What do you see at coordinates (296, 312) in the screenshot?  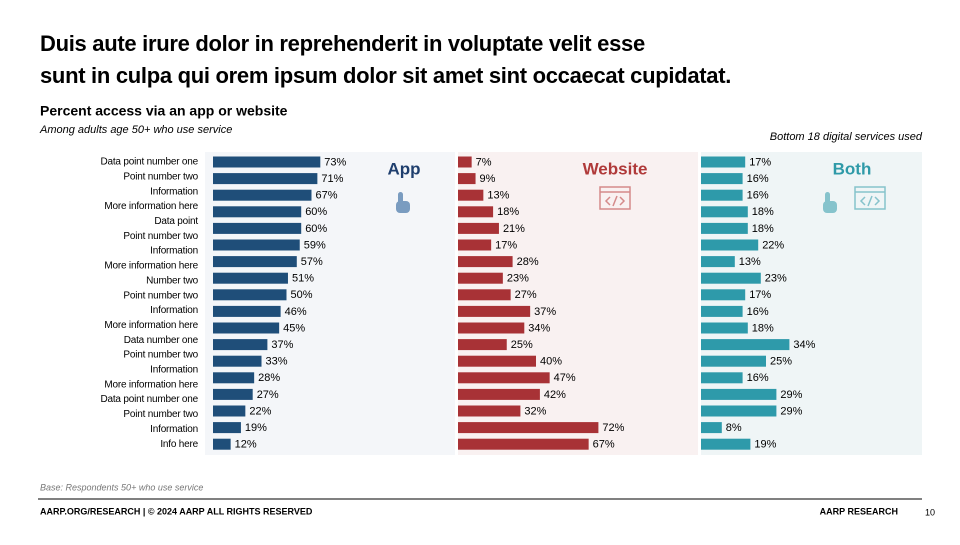 I see `value-label: 46%` at bounding box center [296, 312].